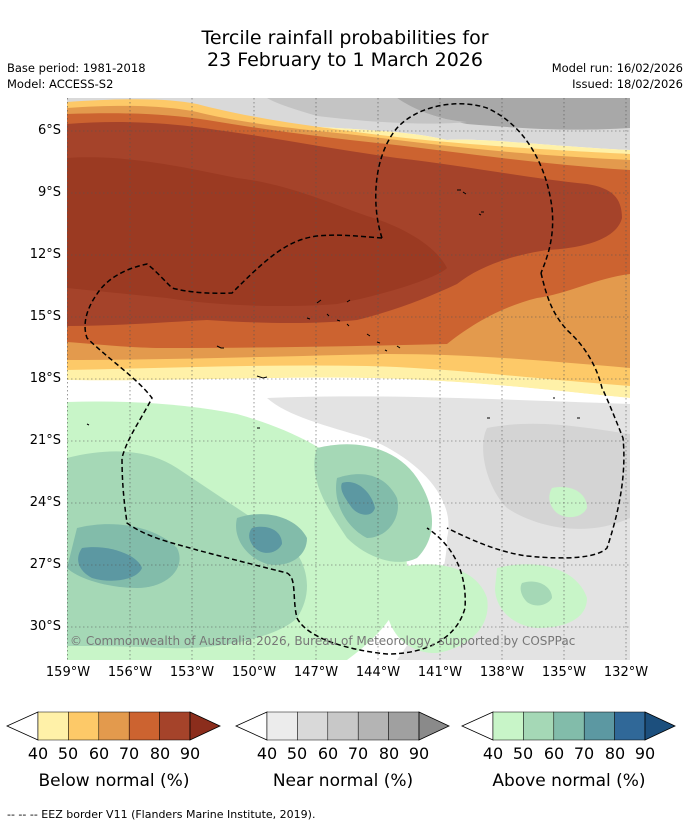  I want to click on colorbar-title-near: Near normal (%), so click(343, 781).